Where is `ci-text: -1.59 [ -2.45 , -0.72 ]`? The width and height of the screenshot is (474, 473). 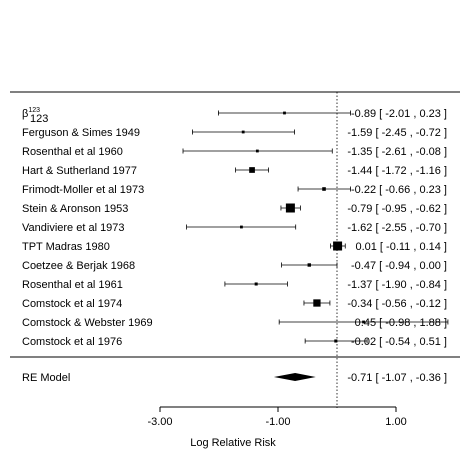
ci-text: -1.59 [ -2.45 , -0.72 ] is located at coordinates (397, 133).